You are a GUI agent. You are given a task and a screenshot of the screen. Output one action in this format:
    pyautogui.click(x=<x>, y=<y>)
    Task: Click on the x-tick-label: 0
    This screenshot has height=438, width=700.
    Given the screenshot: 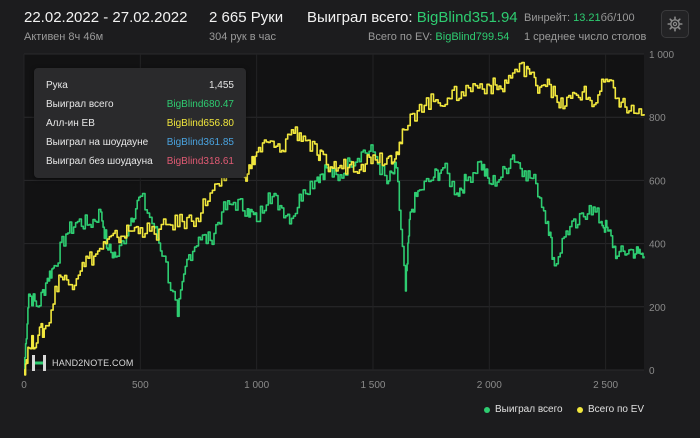 What is the action you would take?
    pyautogui.click(x=24, y=385)
    